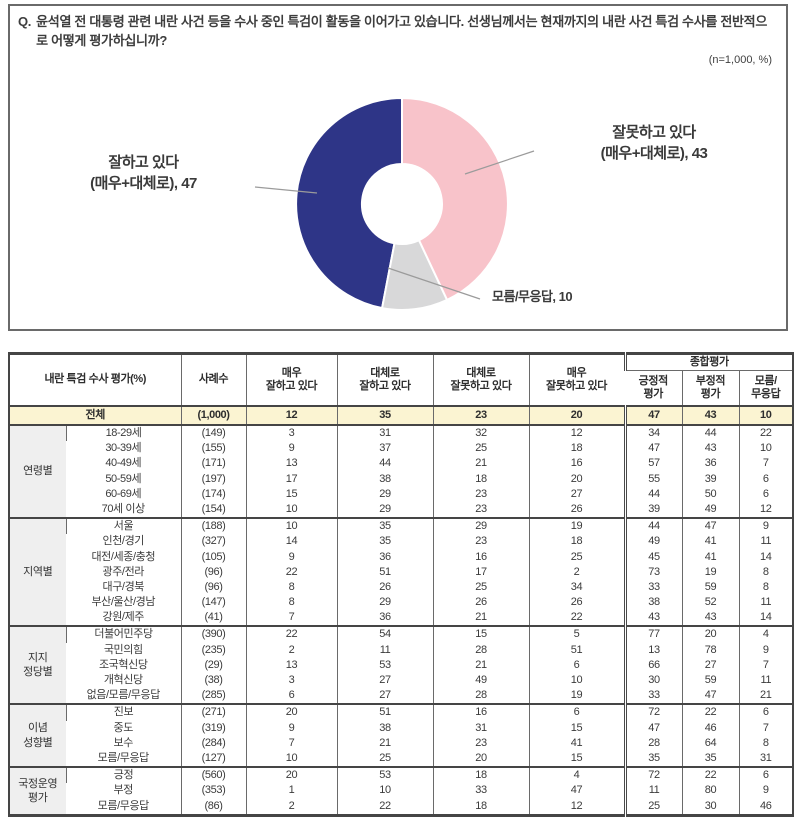  I want to click on table-row: 부정 (353) 1 10 33 47 11 80 9, so click(401, 791).